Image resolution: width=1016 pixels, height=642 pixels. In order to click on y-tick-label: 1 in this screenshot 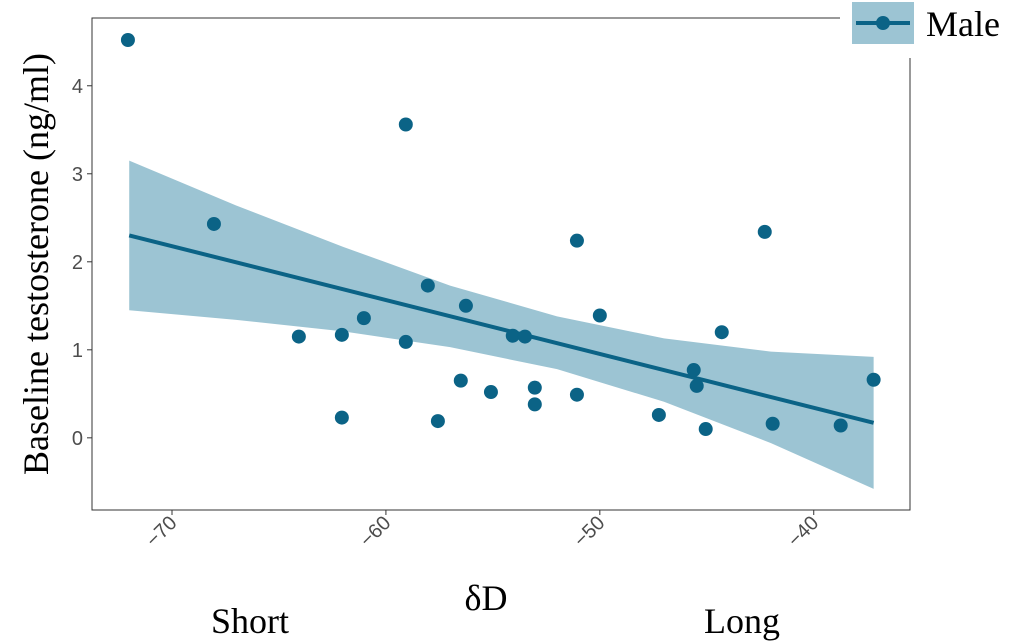, I will do `click(77, 351)`.